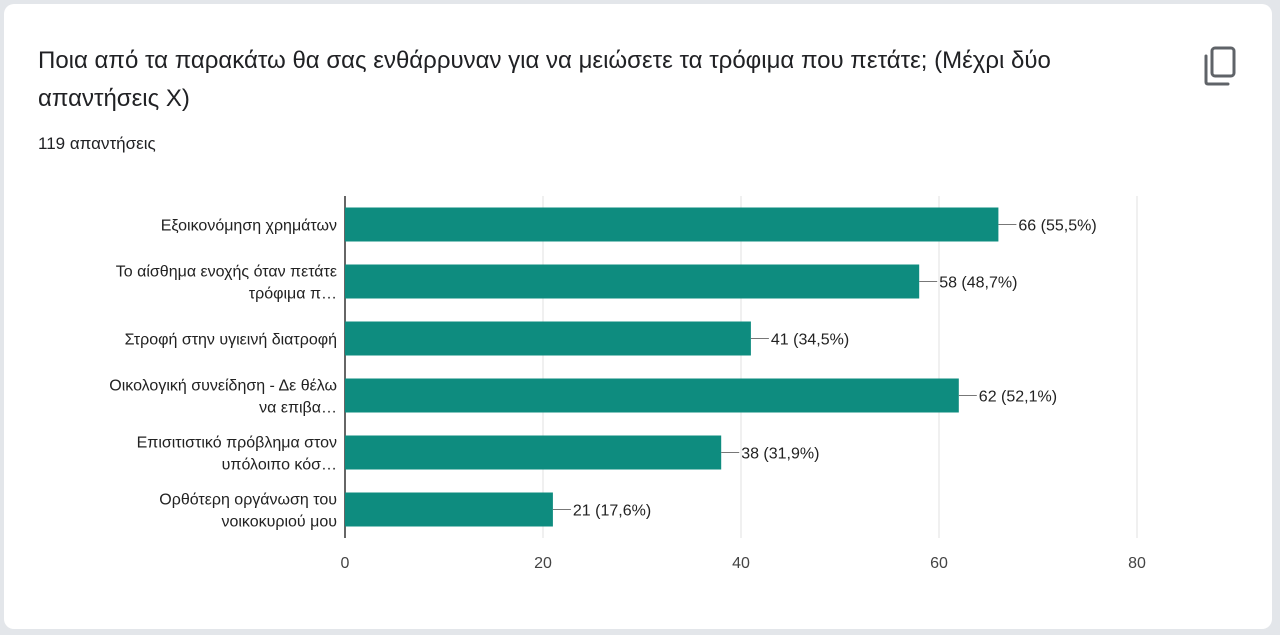  I want to click on x-tick-label: 80, so click(1137, 563).